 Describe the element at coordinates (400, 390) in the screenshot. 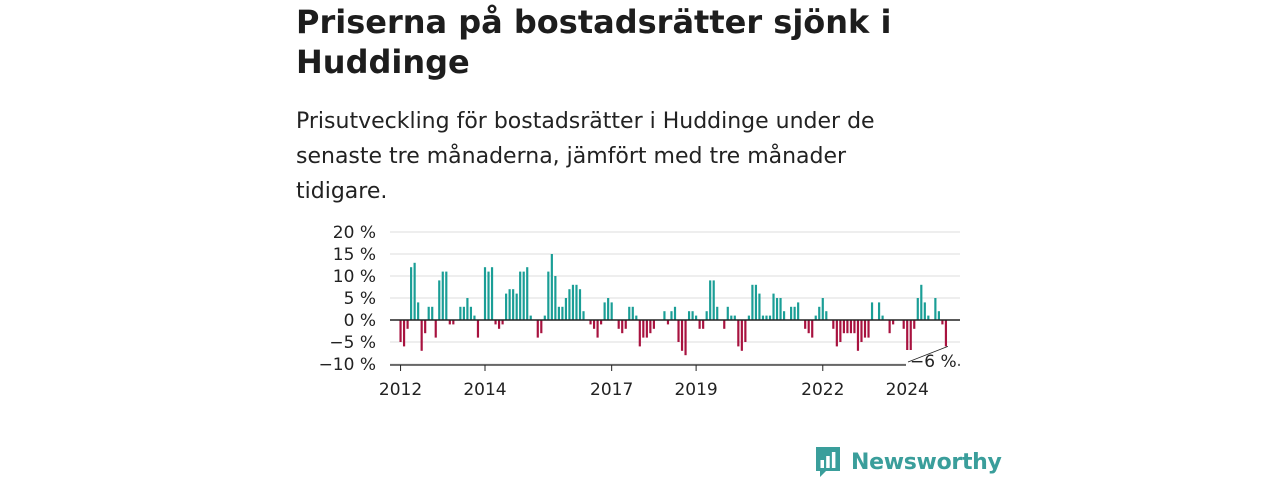

I see `x-tick-label: 2012` at that location.